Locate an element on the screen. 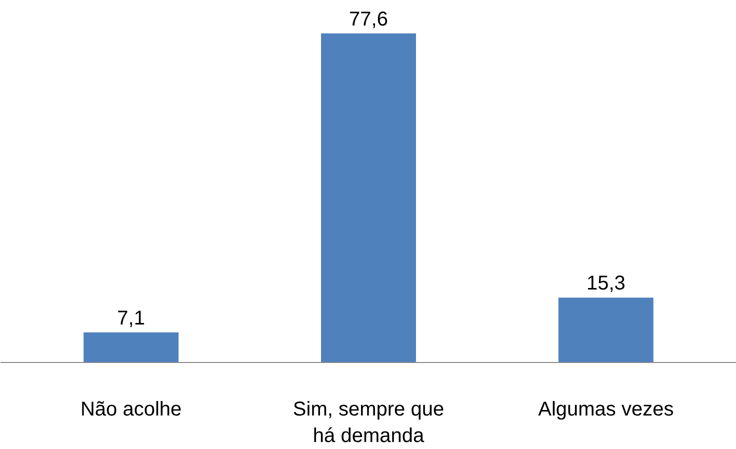 This screenshot has width=736, height=449. x-tick-label: Algumas vezes is located at coordinates (606, 409).